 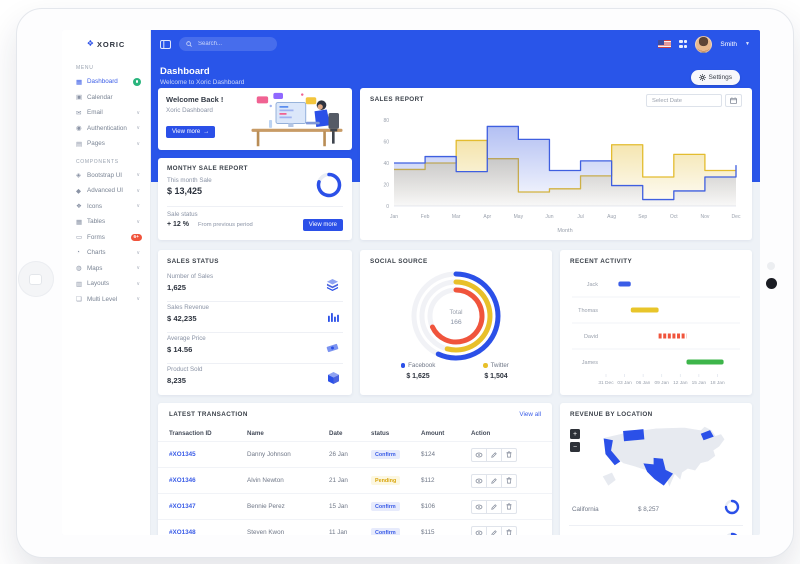 What do you see at coordinates (255, 378) in the screenshot?
I see `sales-status-row: Product Sold 8,235` at bounding box center [255, 378].